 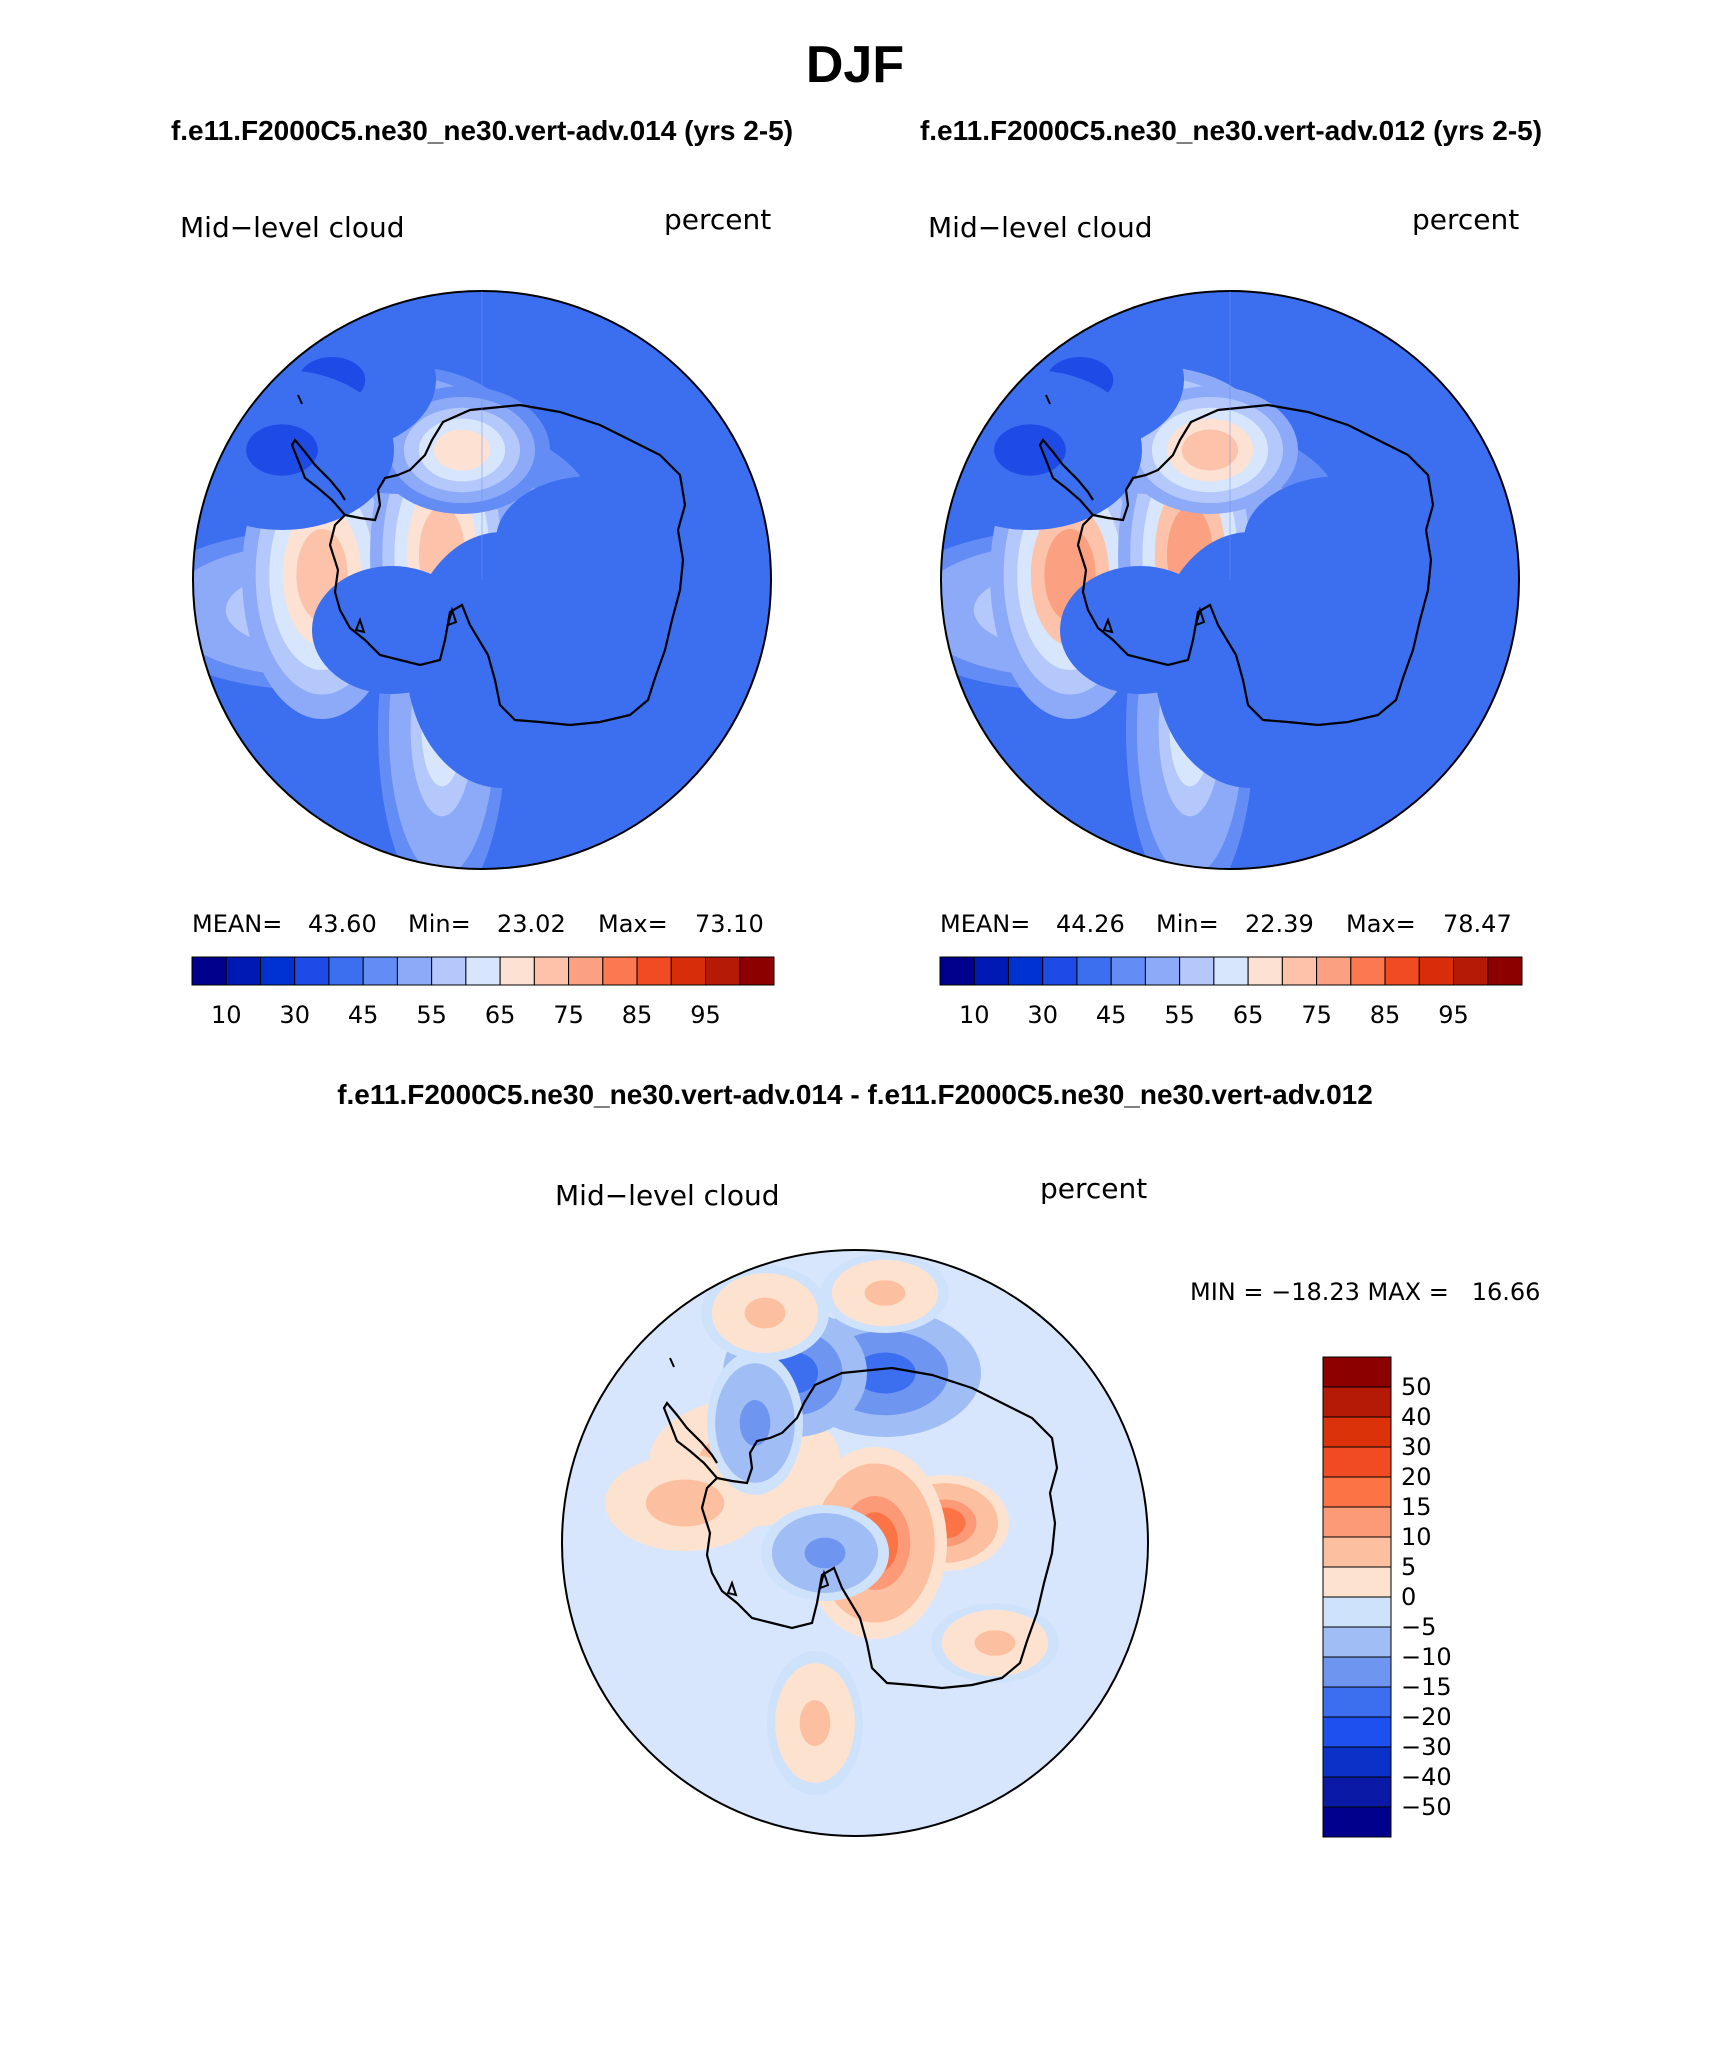 What do you see at coordinates (685, 1503) in the screenshot?
I see `field-contour-dronning-maud-max` at bounding box center [685, 1503].